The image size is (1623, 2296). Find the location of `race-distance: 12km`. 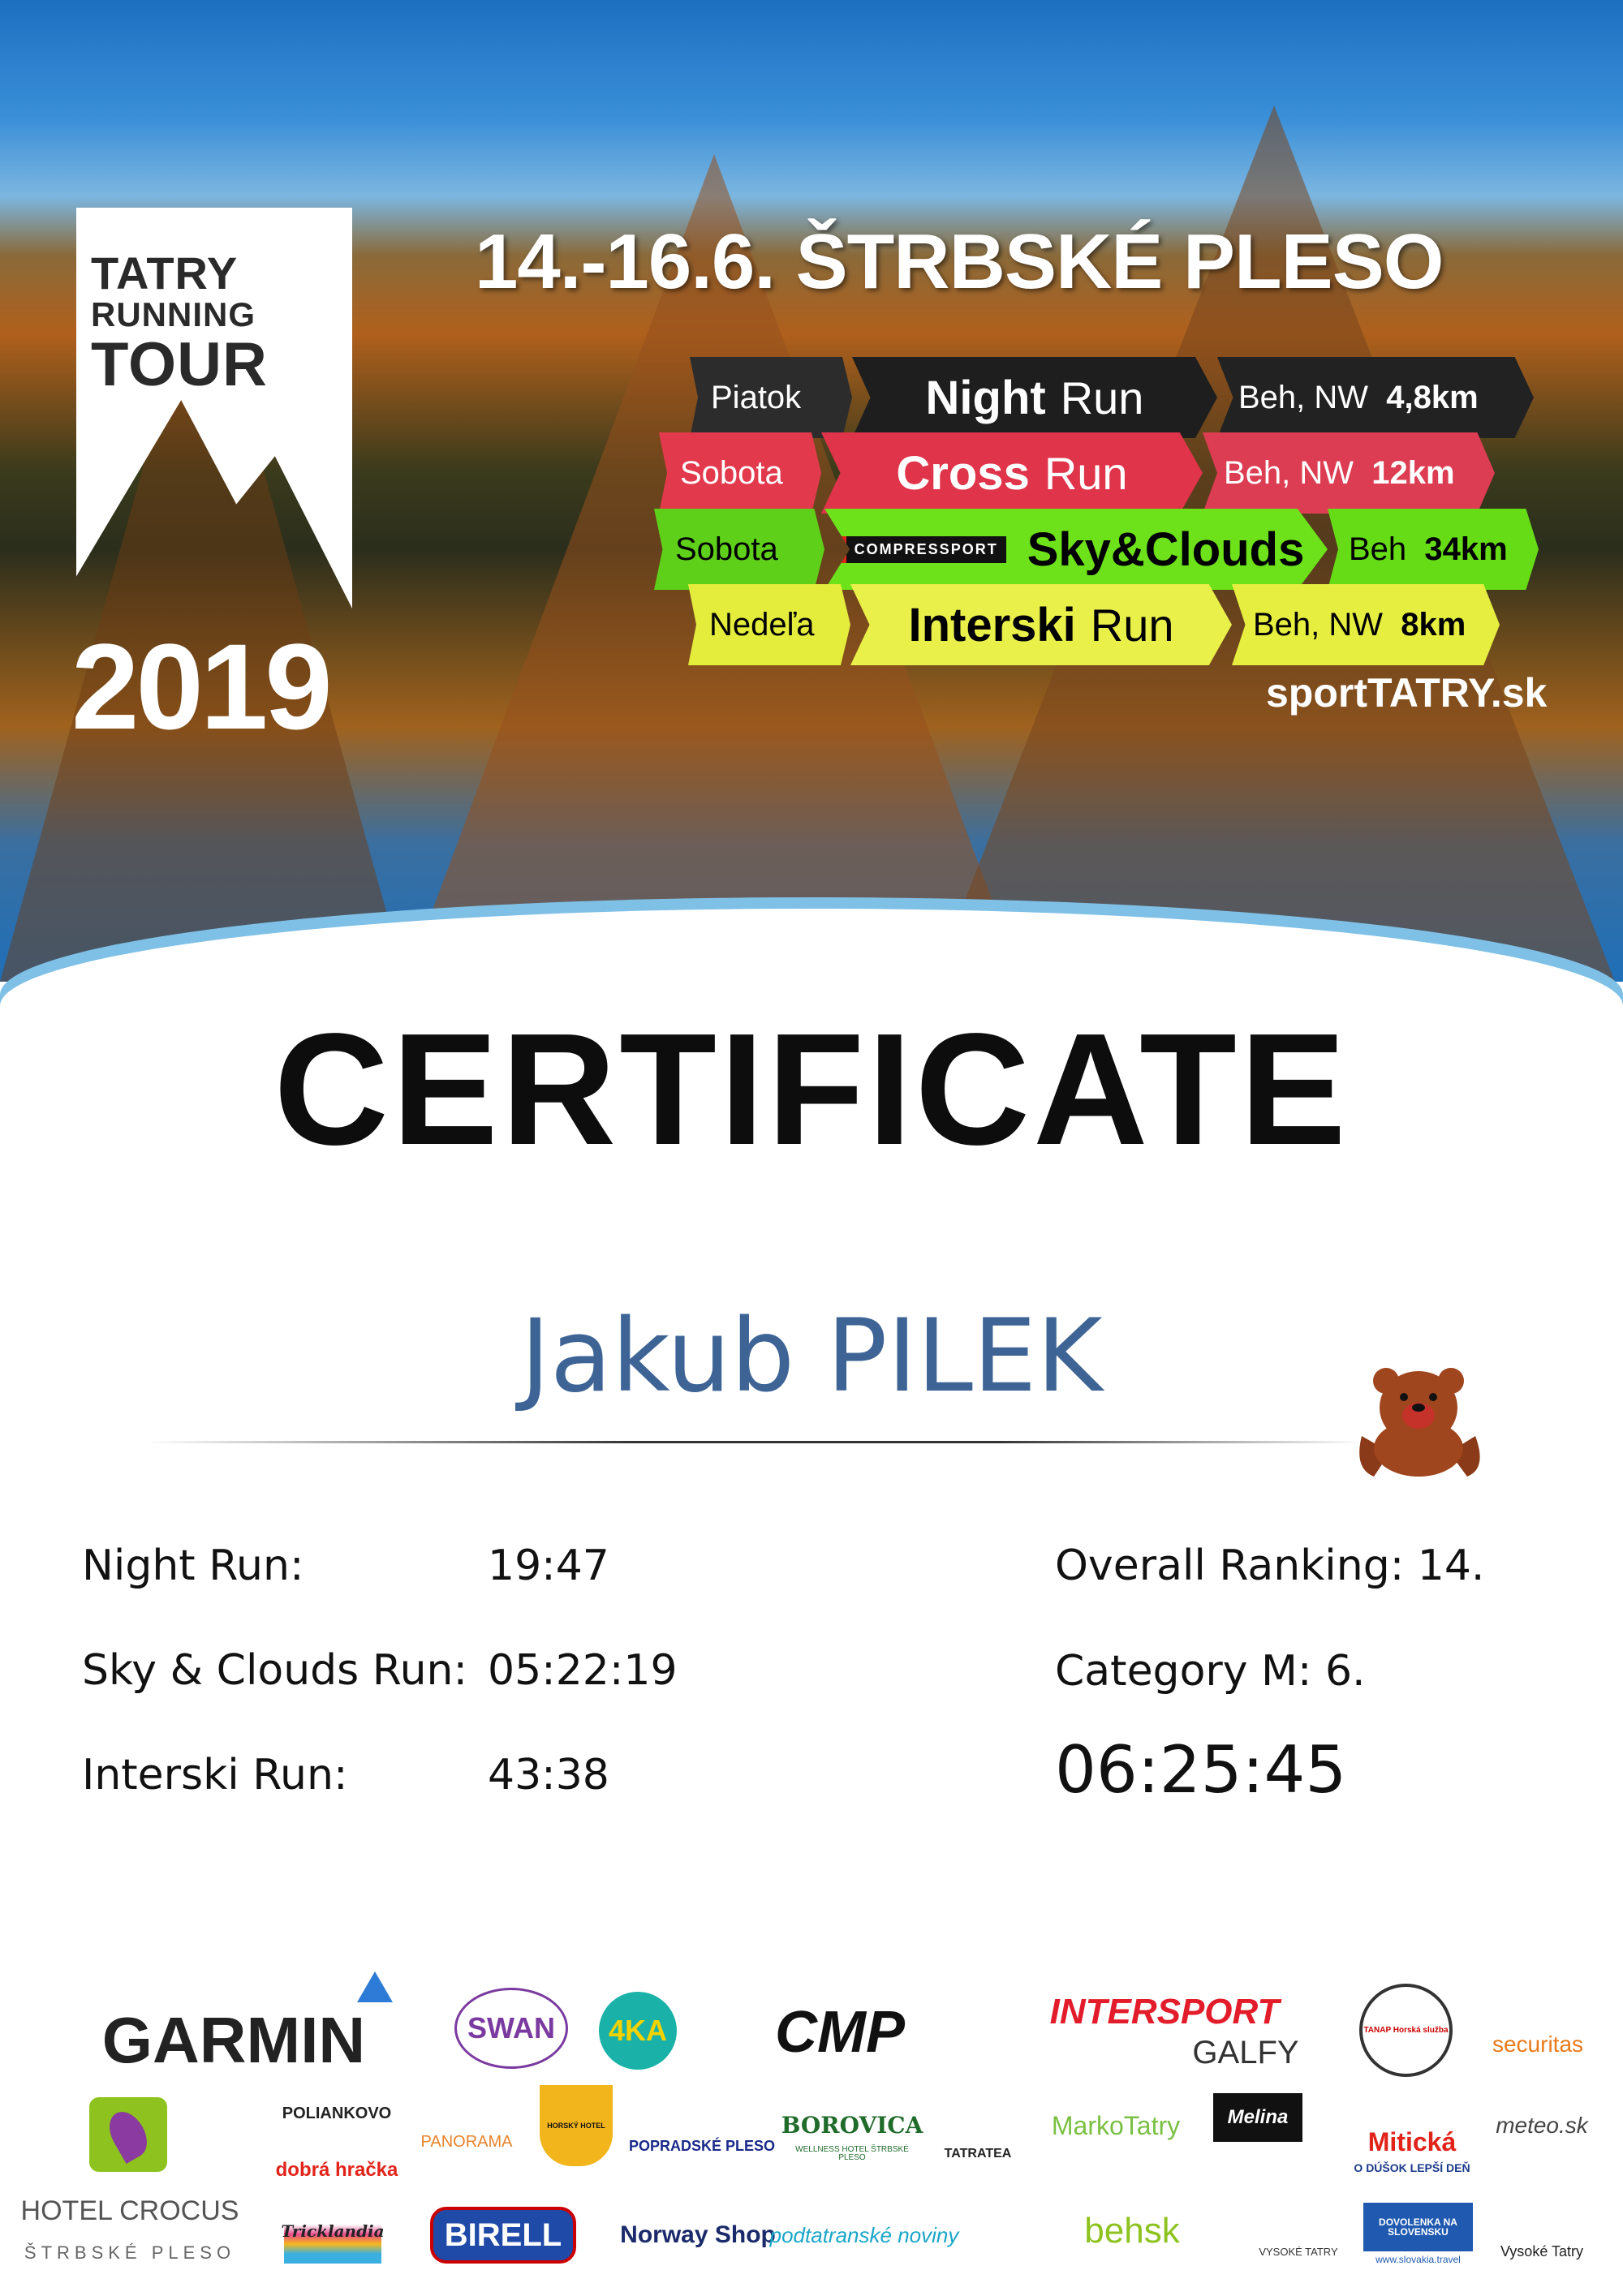

race-distance: 12km is located at coordinates (1413, 472).